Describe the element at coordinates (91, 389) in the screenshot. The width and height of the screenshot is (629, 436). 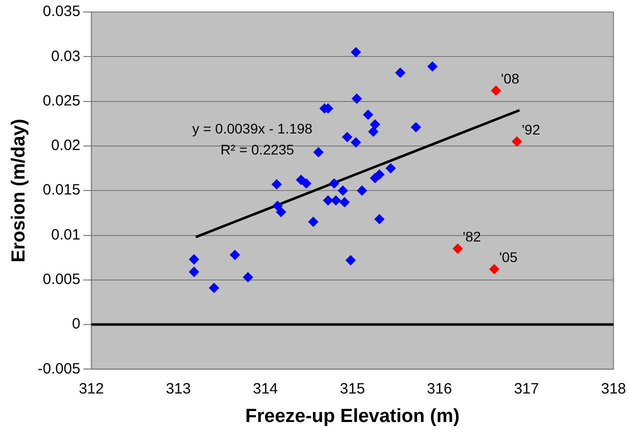
I see `x-tick-label: 312` at that location.